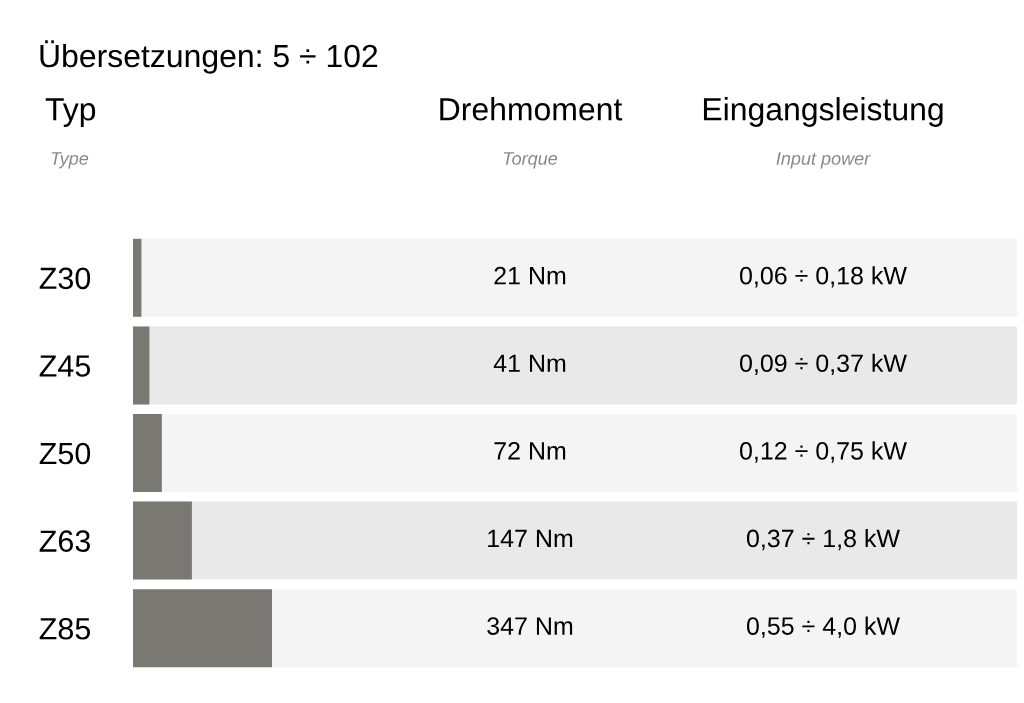  What do you see at coordinates (530, 538) in the screenshot?
I see `data-label: 147 Nm` at bounding box center [530, 538].